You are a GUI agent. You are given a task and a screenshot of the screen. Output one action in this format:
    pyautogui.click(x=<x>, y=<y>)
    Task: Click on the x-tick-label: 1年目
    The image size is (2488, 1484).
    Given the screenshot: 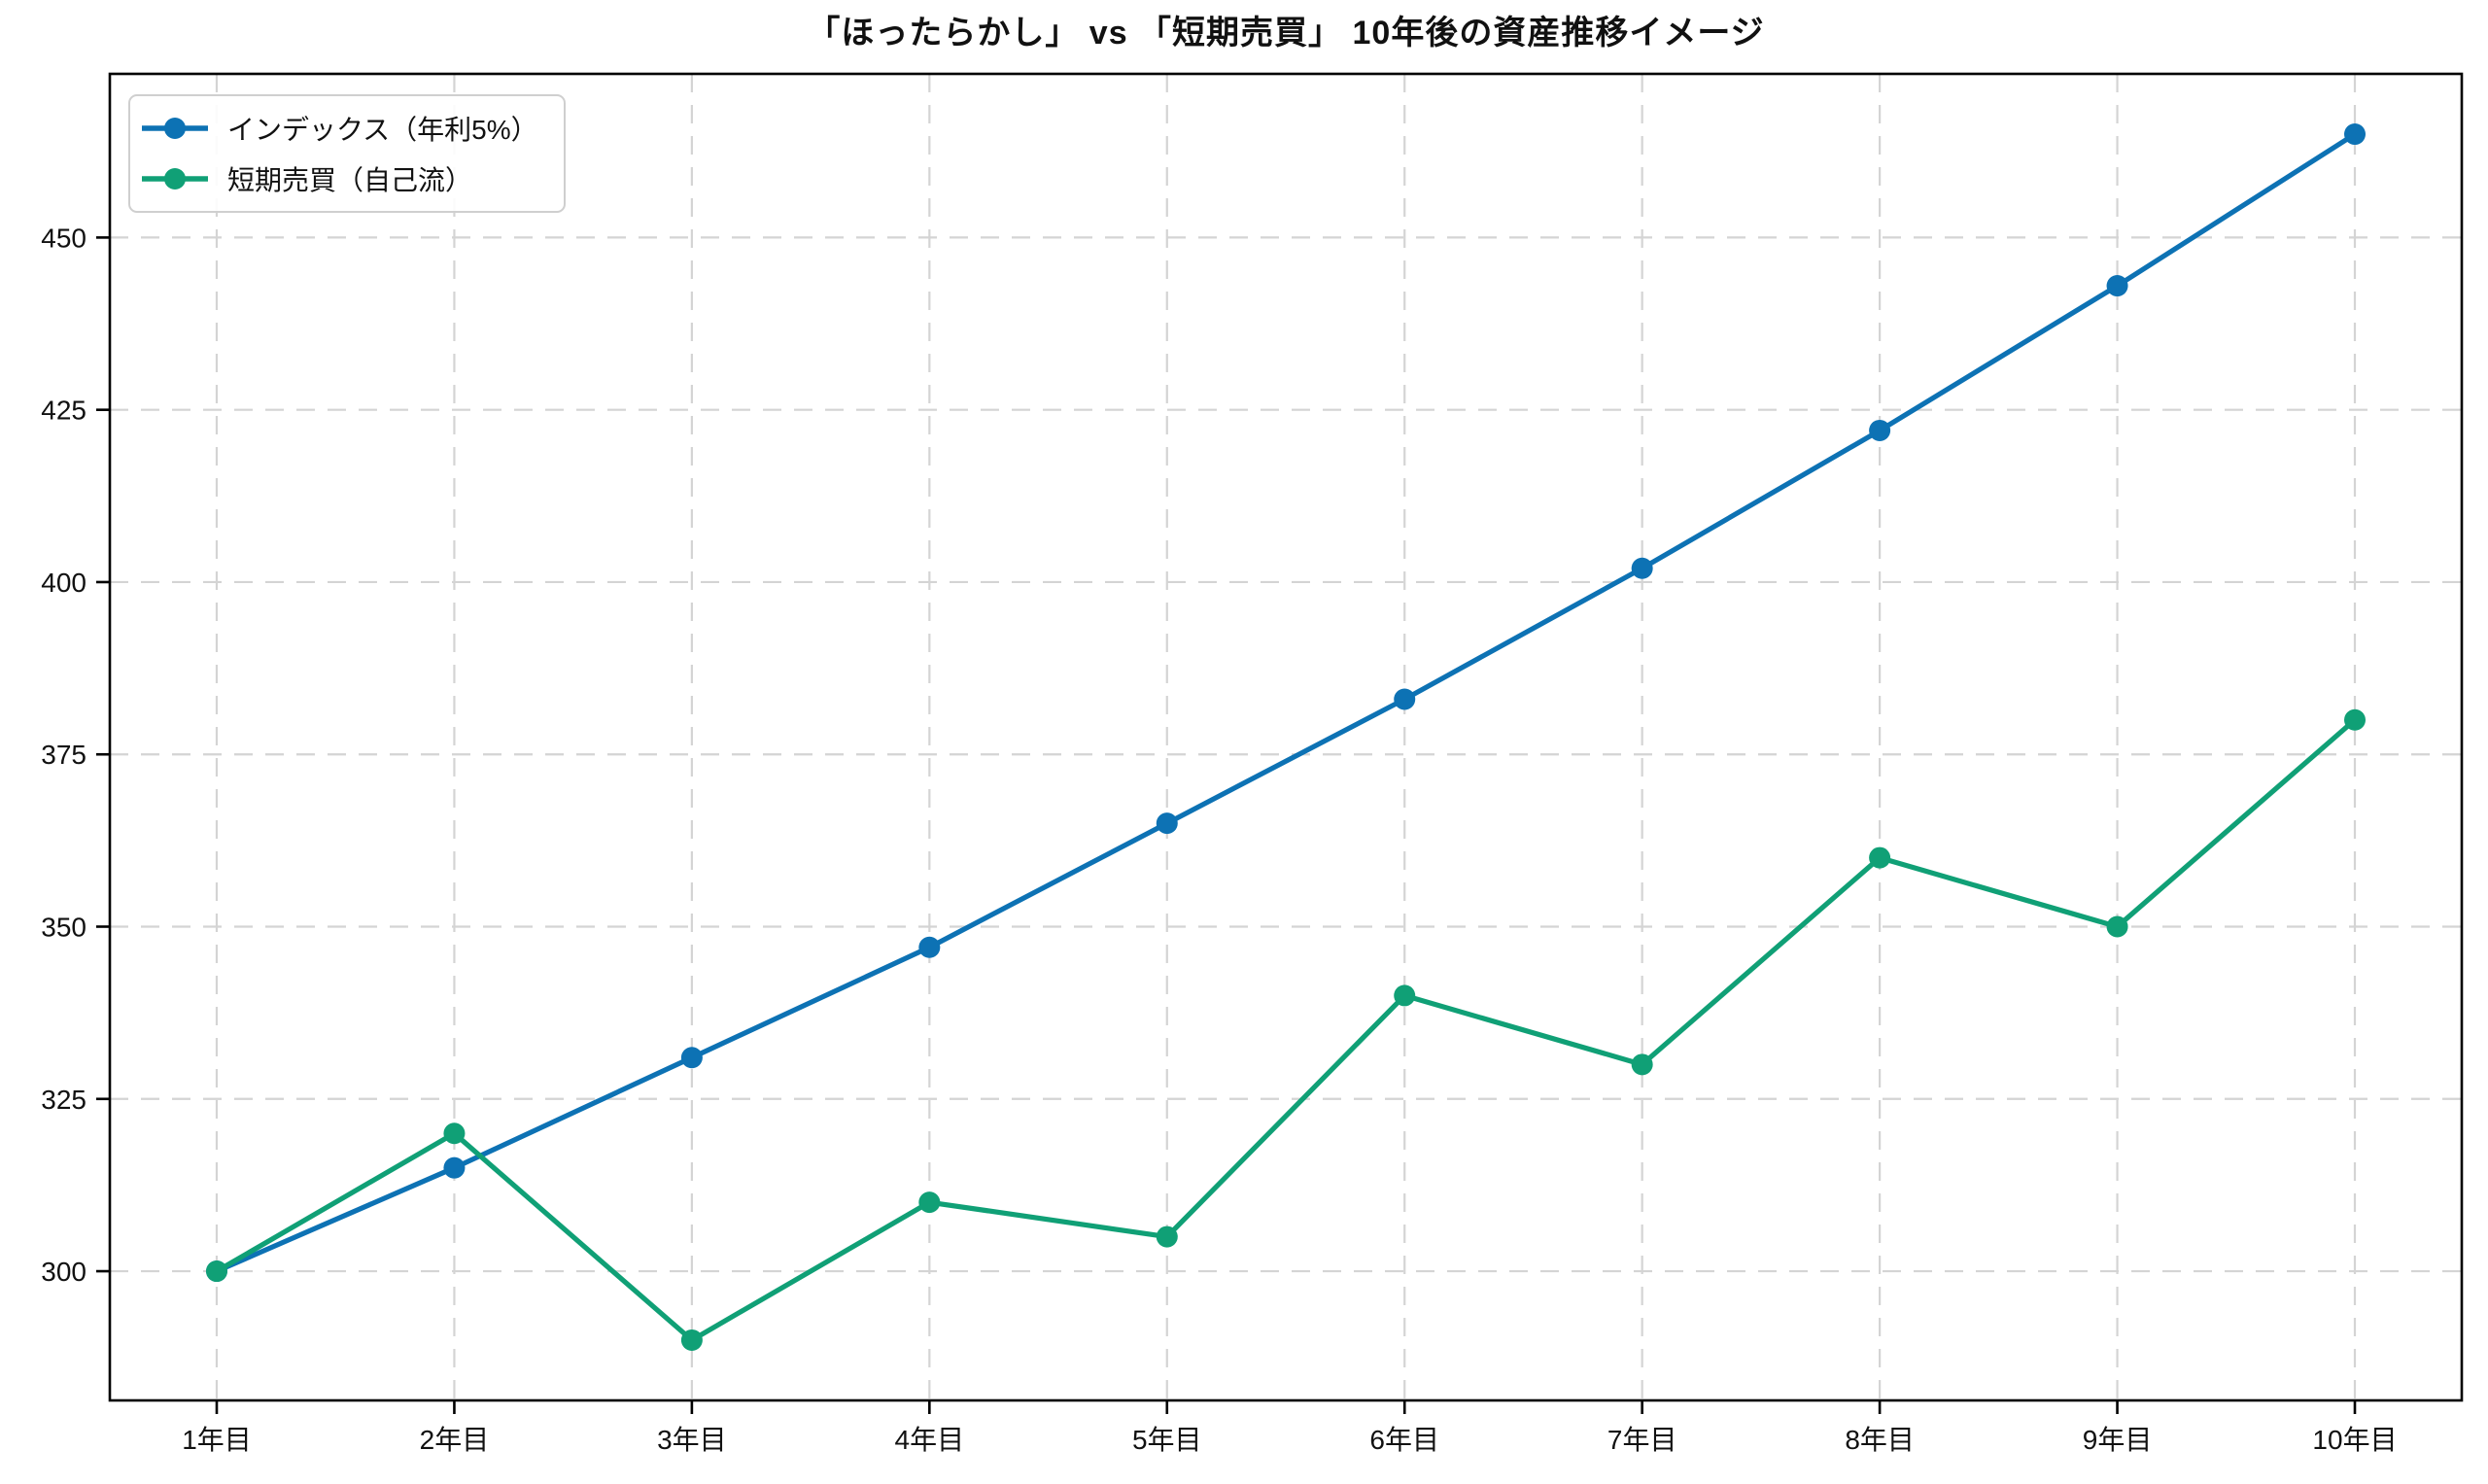 What is the action you would take?
    pyautogui.click(x=217, y=1440)
    